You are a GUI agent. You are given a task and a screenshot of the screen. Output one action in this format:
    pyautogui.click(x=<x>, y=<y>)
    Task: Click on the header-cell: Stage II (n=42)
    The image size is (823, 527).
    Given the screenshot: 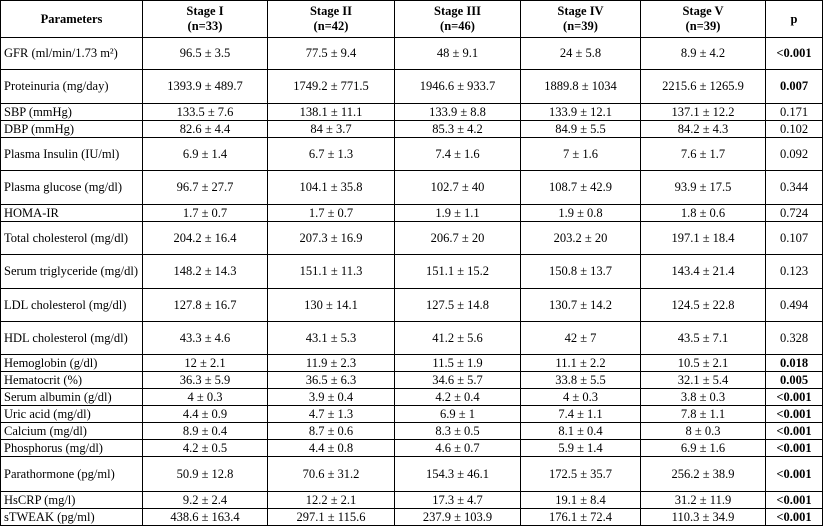 What is the action you would take?
    pyautogui.click(x=331, y=19)
    